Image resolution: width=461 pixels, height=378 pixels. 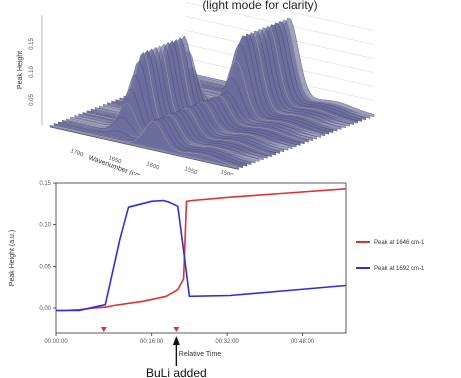 What do you see at coordinates (56, 342) in the screenshot?
I see `x-tick-label: 00:00:00` at bounding box center [56, 342].